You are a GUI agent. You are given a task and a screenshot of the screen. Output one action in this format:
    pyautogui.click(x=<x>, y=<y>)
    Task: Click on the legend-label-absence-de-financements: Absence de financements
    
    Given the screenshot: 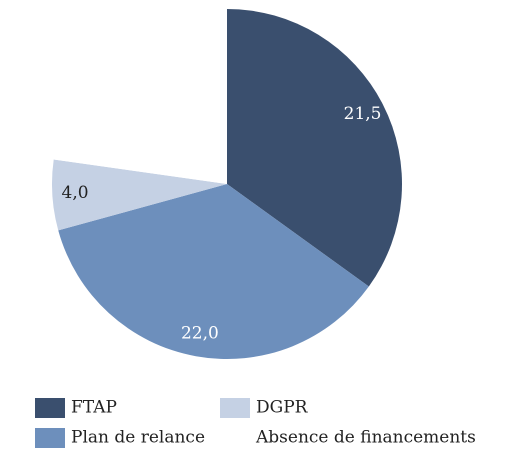 What is the action you would take?
    pyautogui.click(x=365, y=438)
    